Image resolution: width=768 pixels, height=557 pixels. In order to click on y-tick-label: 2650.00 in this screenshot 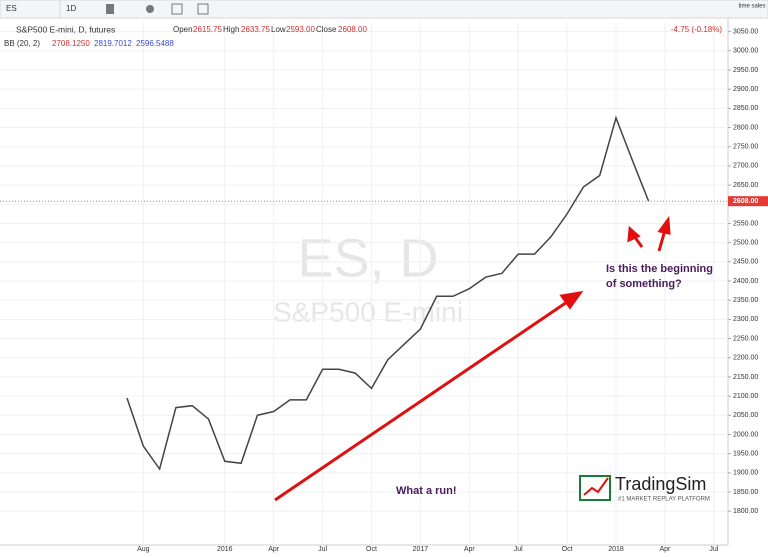, I will do `click(745, 185)`.